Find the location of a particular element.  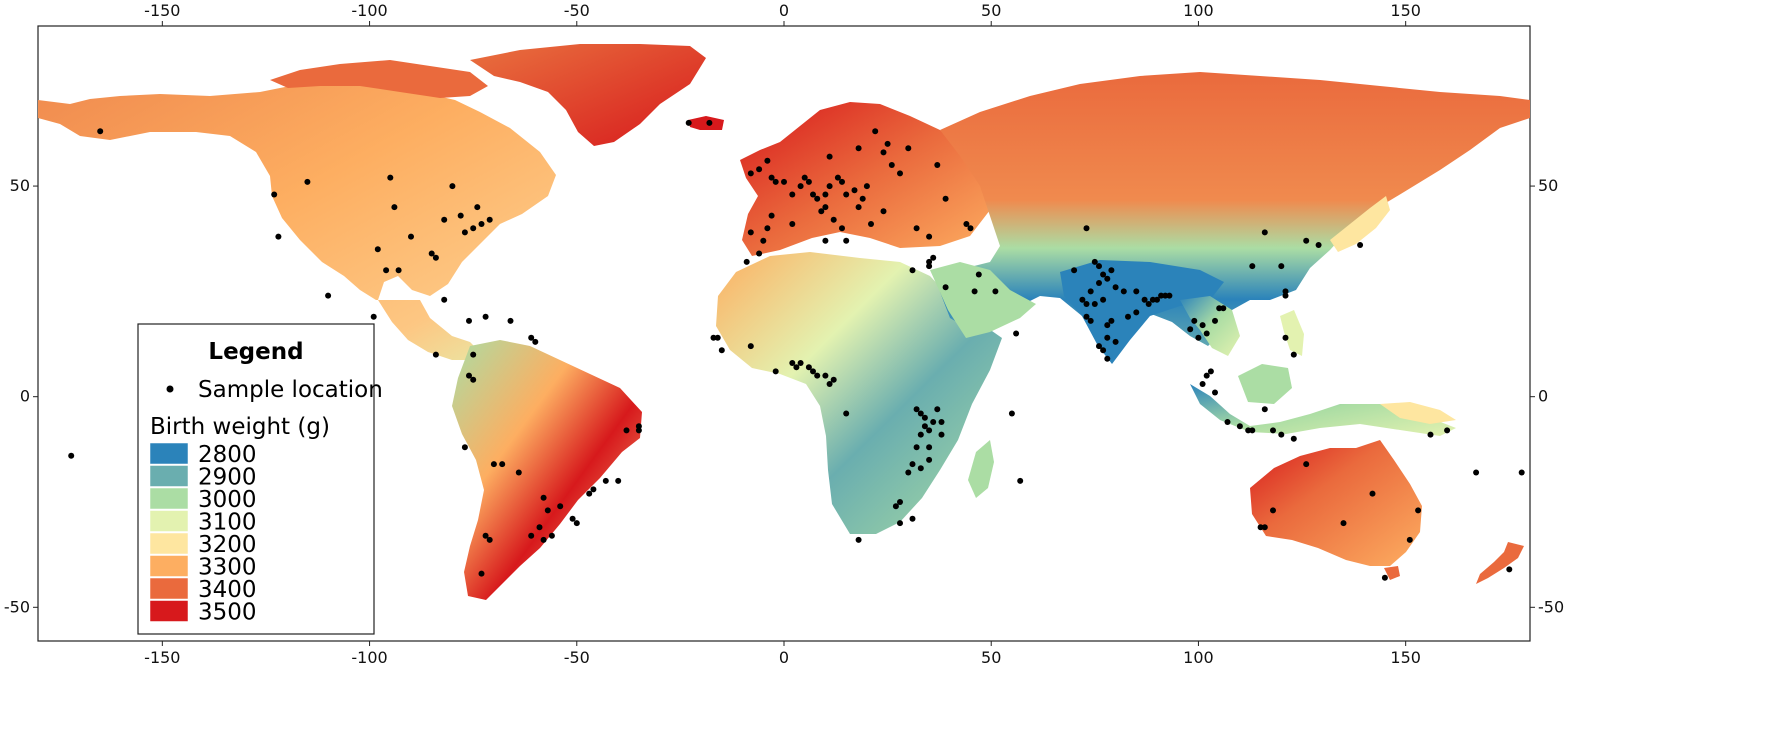

land-greenland is located at coordinates (588, 95).